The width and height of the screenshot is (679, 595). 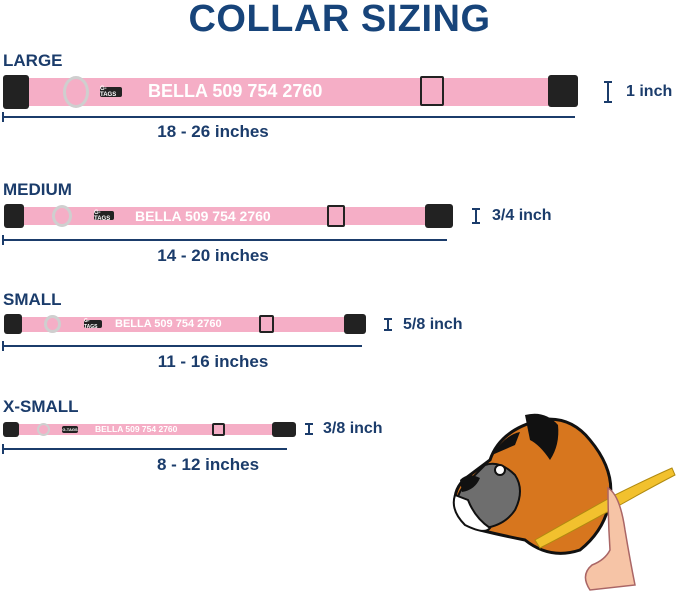 I want to click on width-label: 5/8 inch, so click(x=433, y=324).